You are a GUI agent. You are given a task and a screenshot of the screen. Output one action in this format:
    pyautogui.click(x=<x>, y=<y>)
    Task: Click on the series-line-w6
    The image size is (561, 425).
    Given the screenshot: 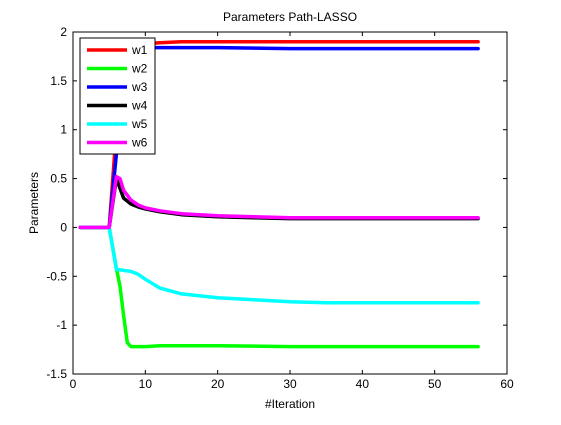 What is the action you would take?
    pyautogui.click(x=279, y=202)
    